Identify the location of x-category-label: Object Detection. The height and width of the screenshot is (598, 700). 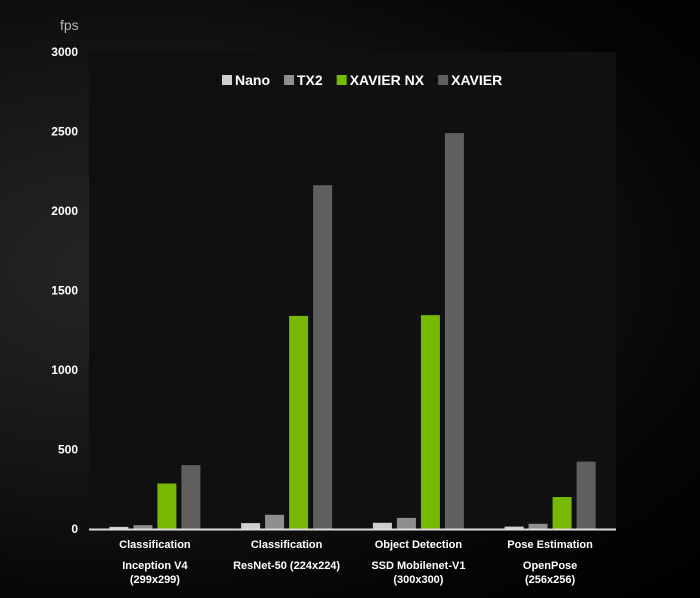
(419, 545).